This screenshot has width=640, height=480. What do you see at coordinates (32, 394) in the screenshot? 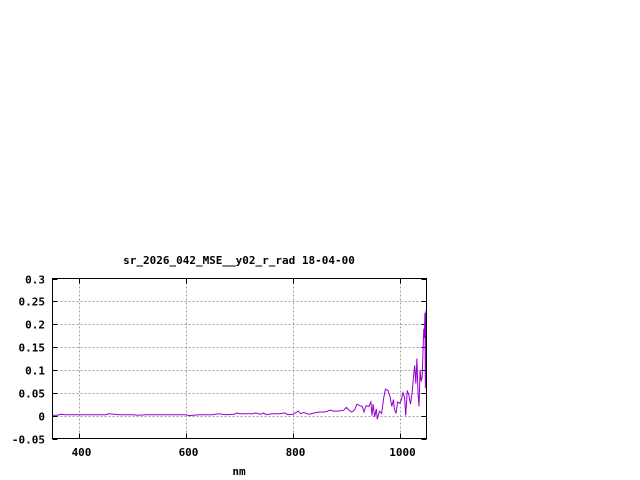
I see `y-tick-label: 0.05` at bounding box center [32, 394].